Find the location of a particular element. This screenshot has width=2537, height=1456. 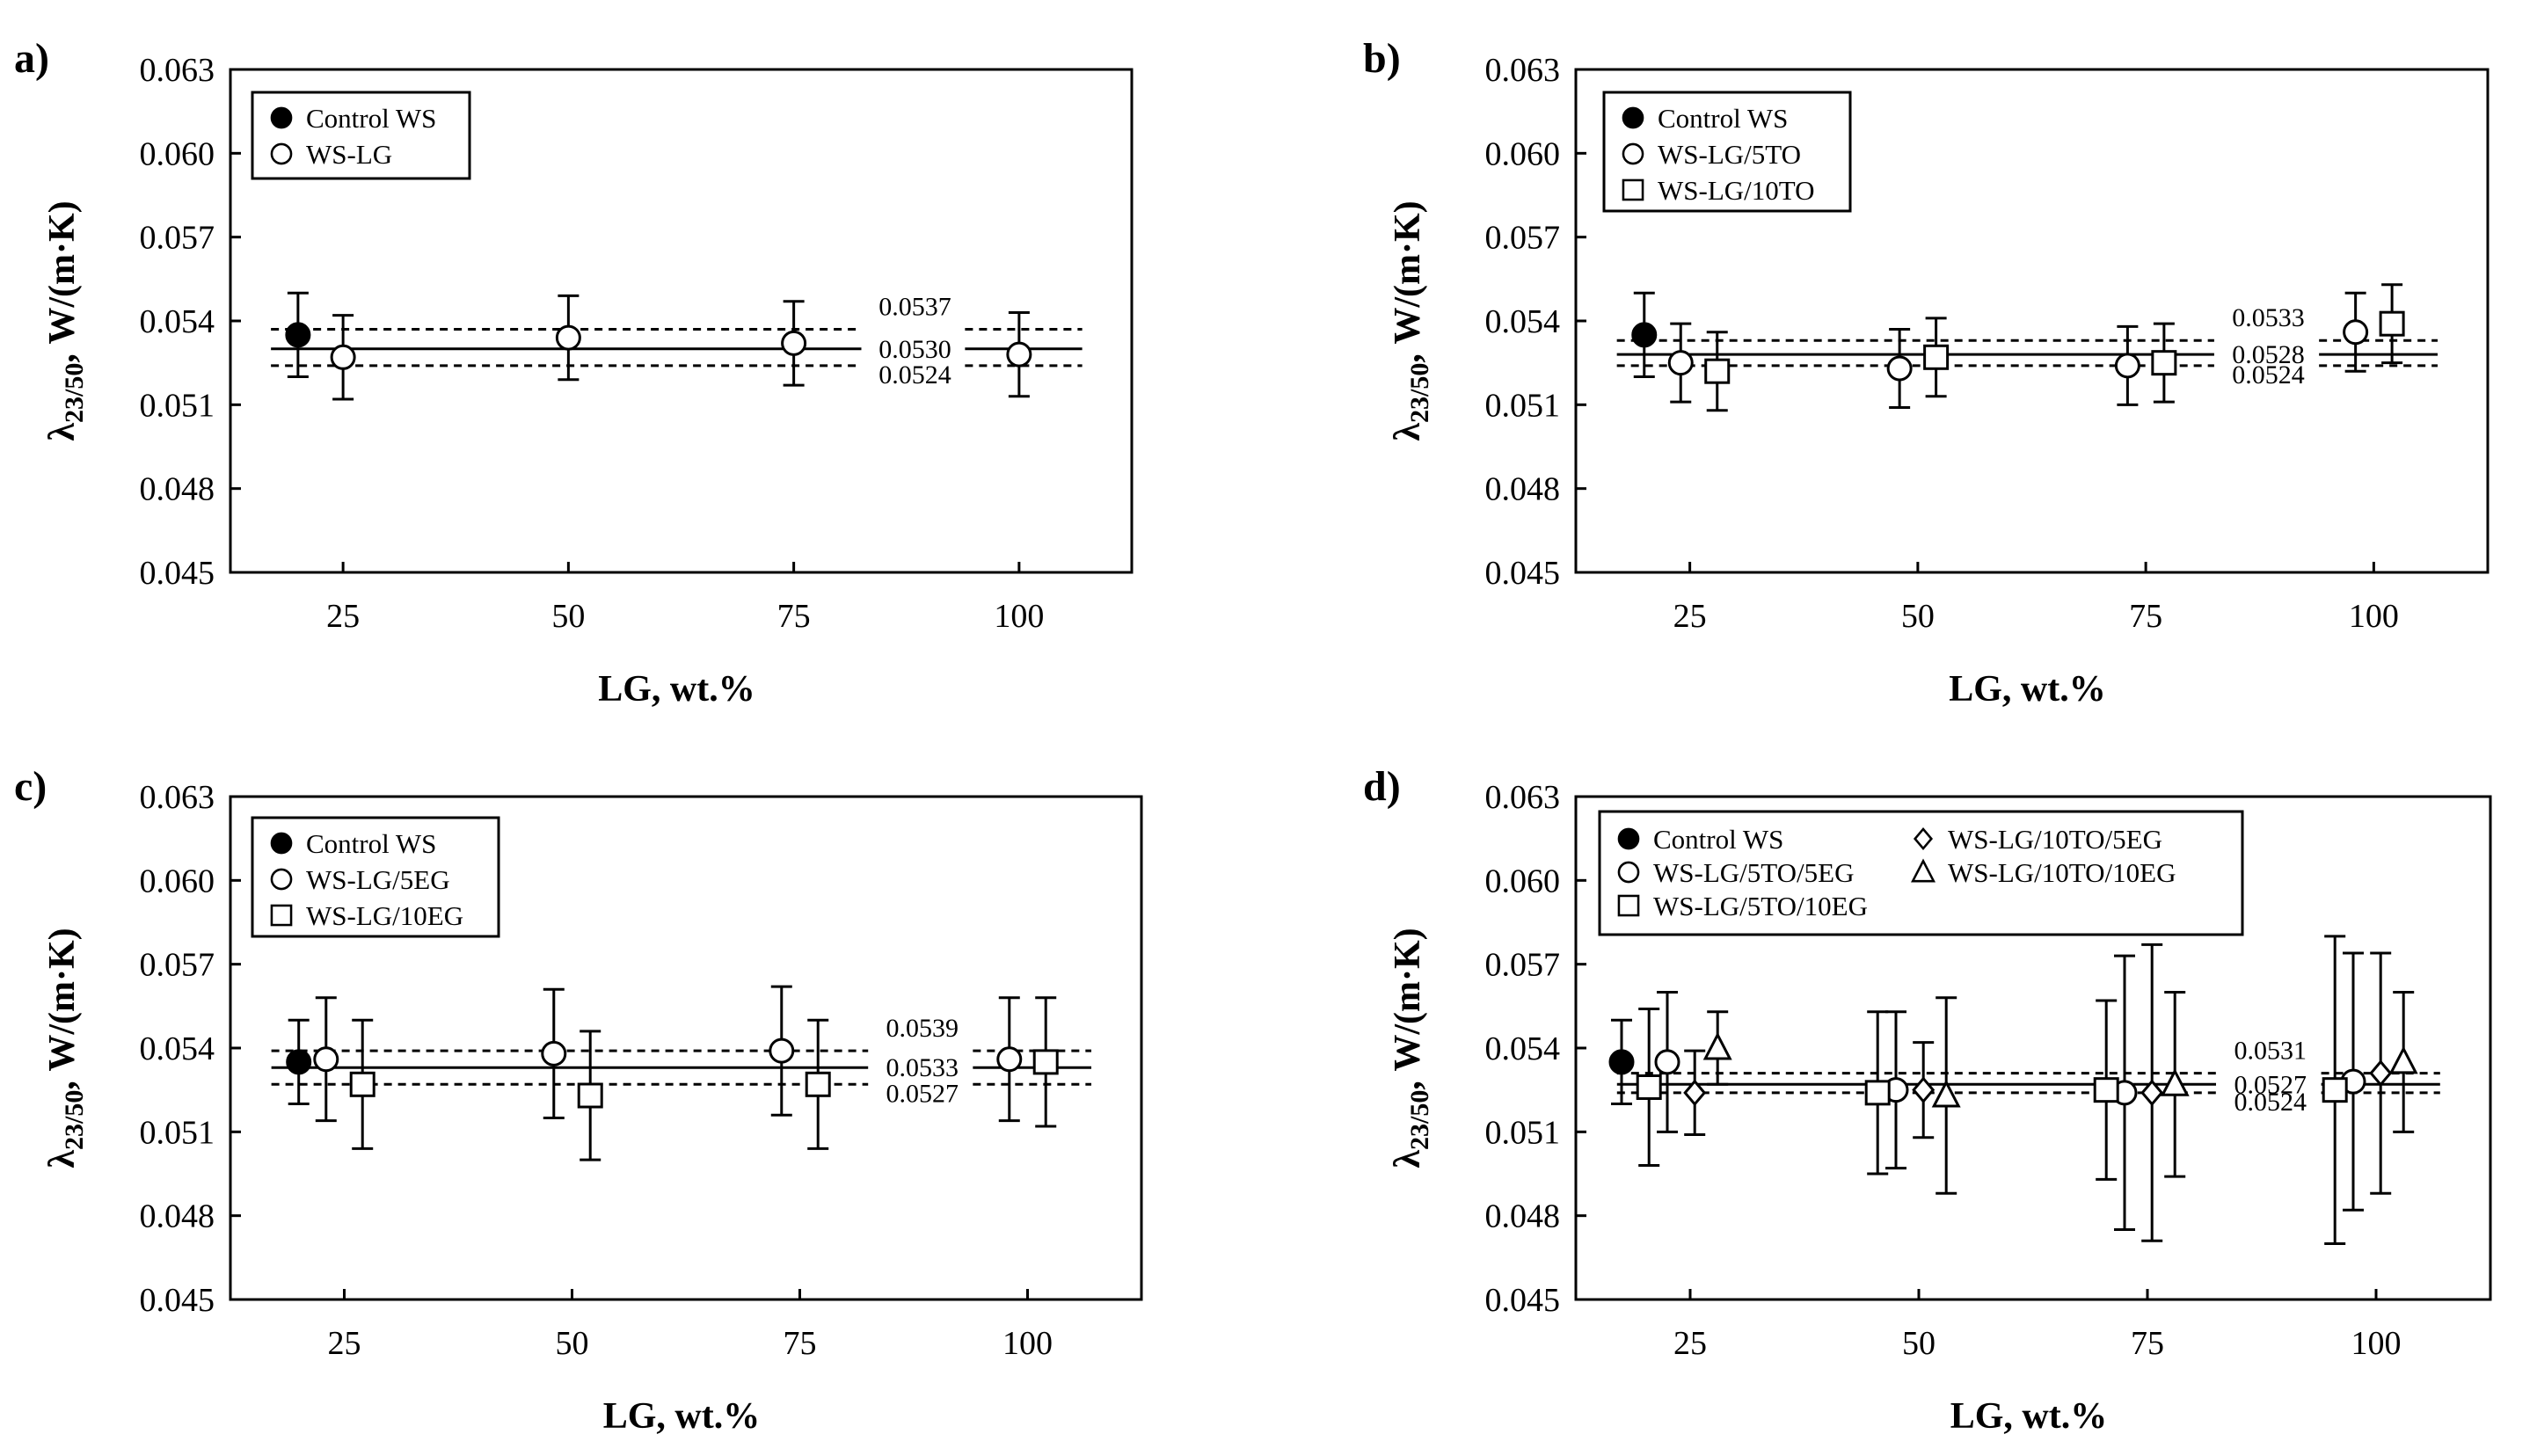

legend-label: WS-LG/10EG is located at coordinates (385, 915).